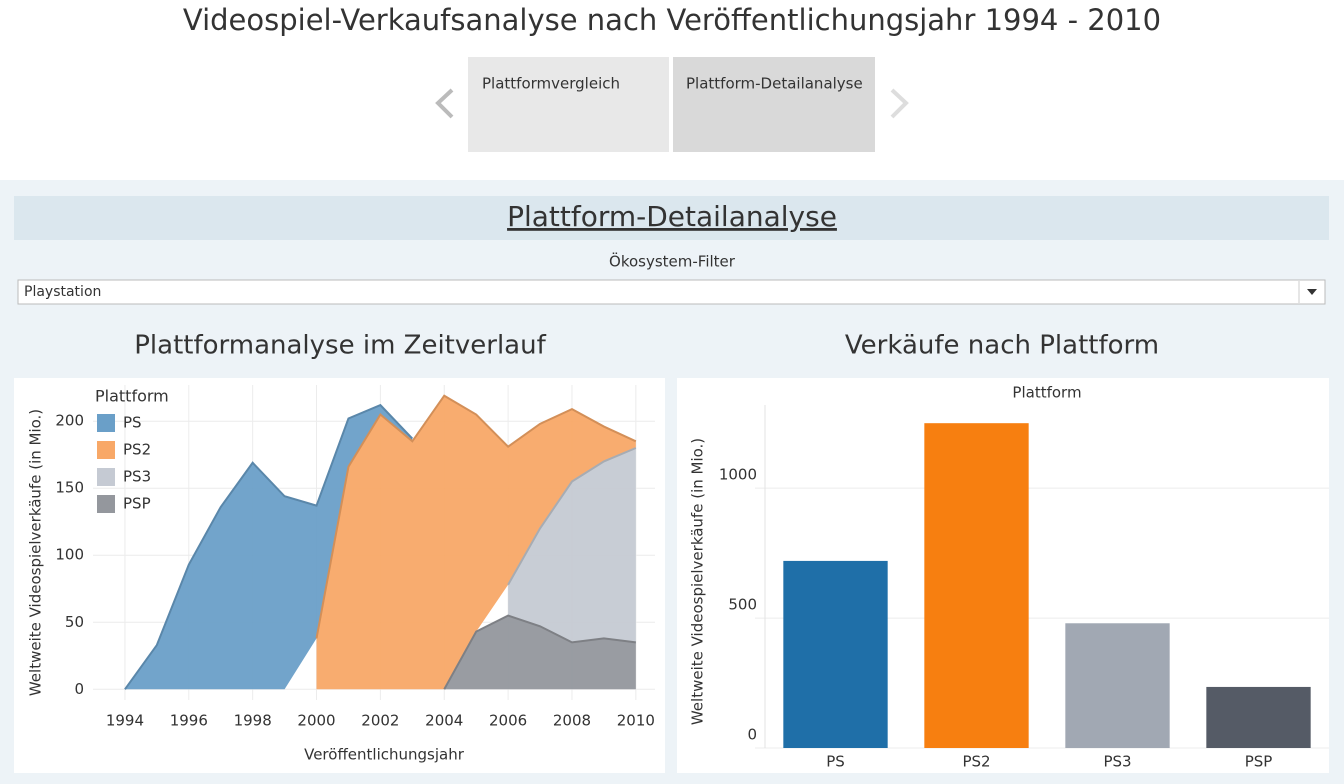 This screenshot has height=784, width=1344. I want to click on tab-label: Plattform-Detailanalyse, so click(774, 84).